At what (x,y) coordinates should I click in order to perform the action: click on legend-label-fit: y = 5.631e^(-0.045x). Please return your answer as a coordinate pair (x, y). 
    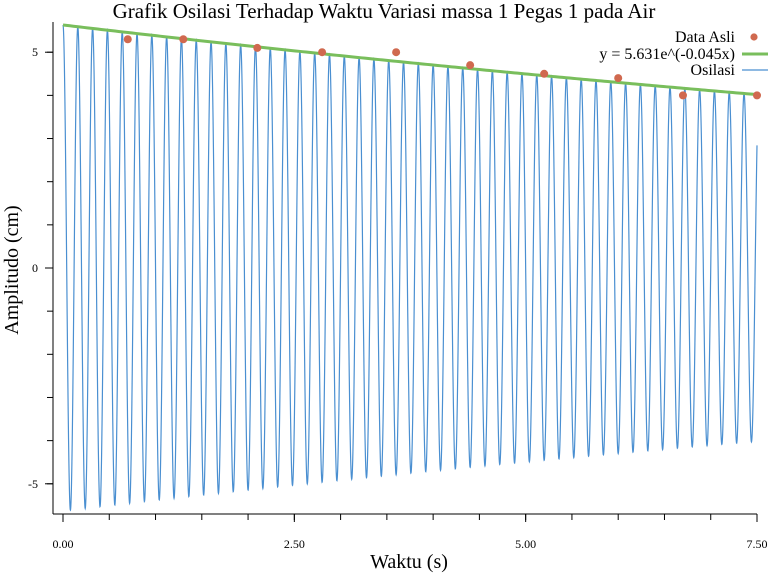
    Looking at the image, I should click on (667, 54).